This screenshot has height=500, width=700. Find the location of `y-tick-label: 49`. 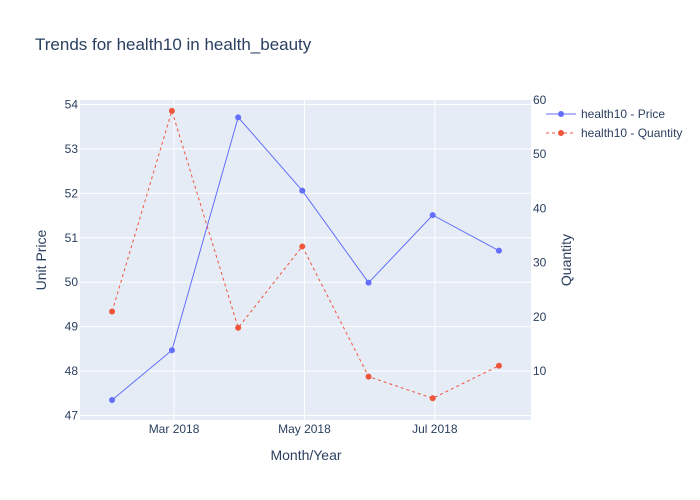

y-tick-label: 49 is located at coordinates (72, 327).